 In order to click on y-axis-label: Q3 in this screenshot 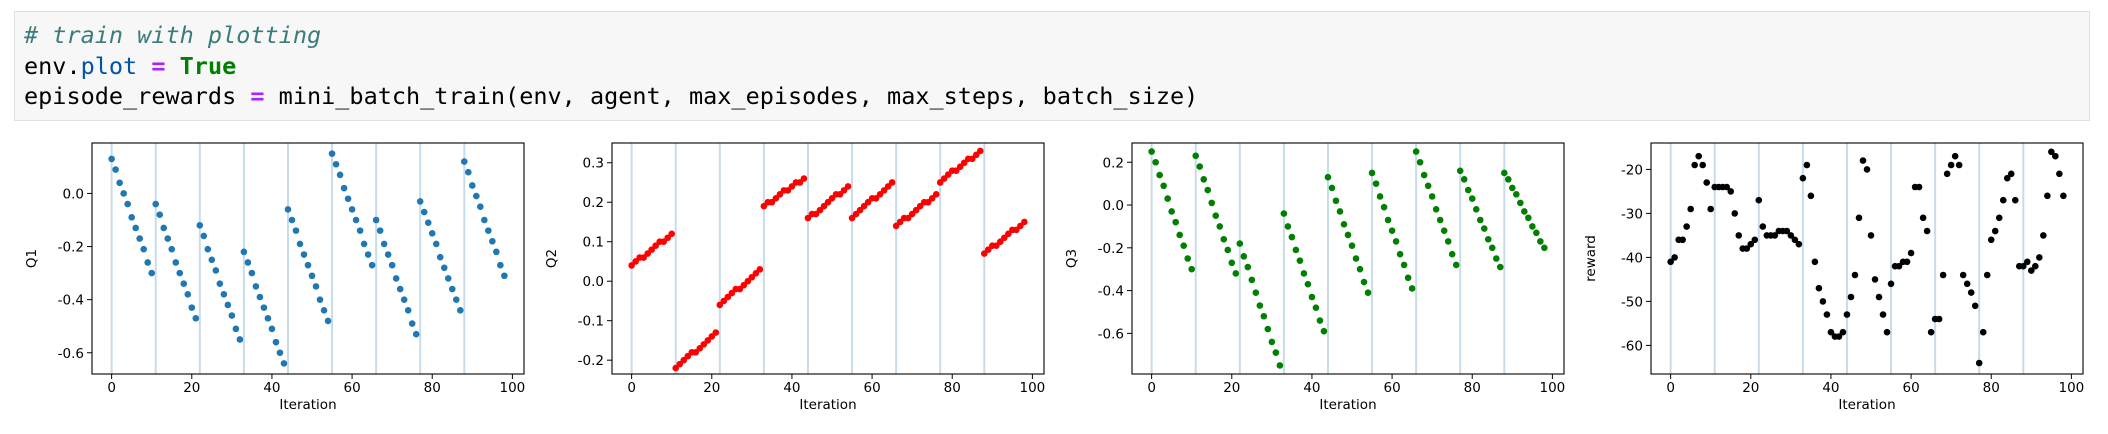, I will do `click(1072, 258)`.